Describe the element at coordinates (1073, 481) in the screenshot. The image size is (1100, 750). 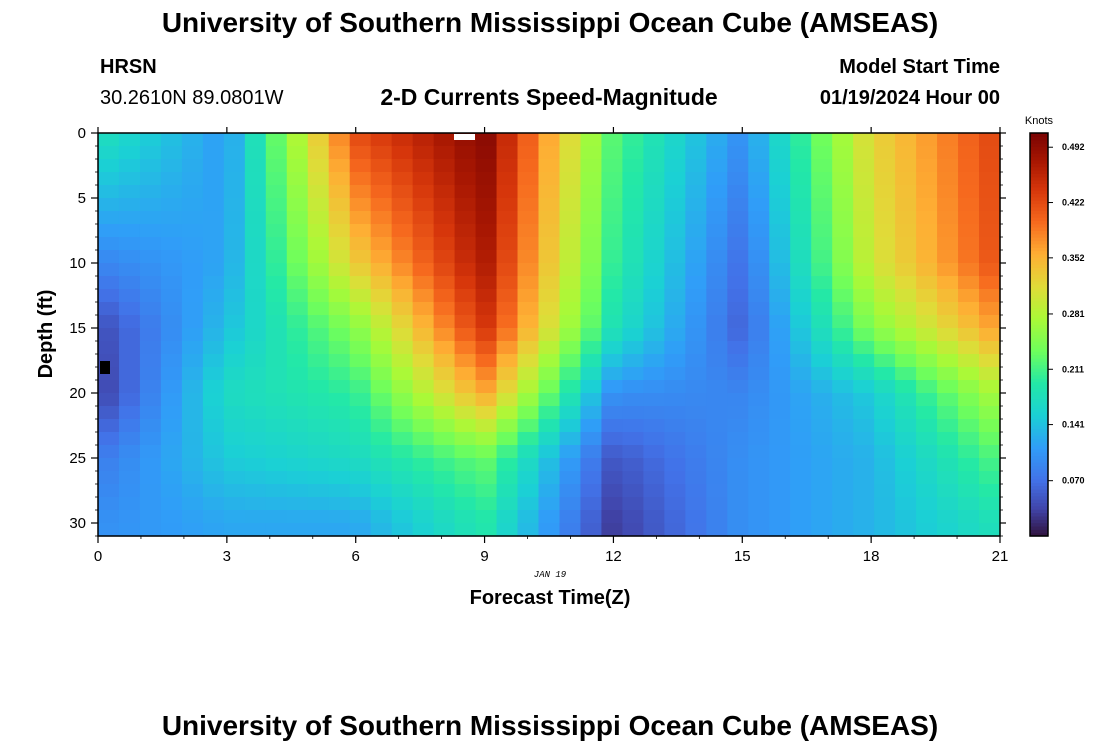
I see `colorbar-label: 0.070` at that location.